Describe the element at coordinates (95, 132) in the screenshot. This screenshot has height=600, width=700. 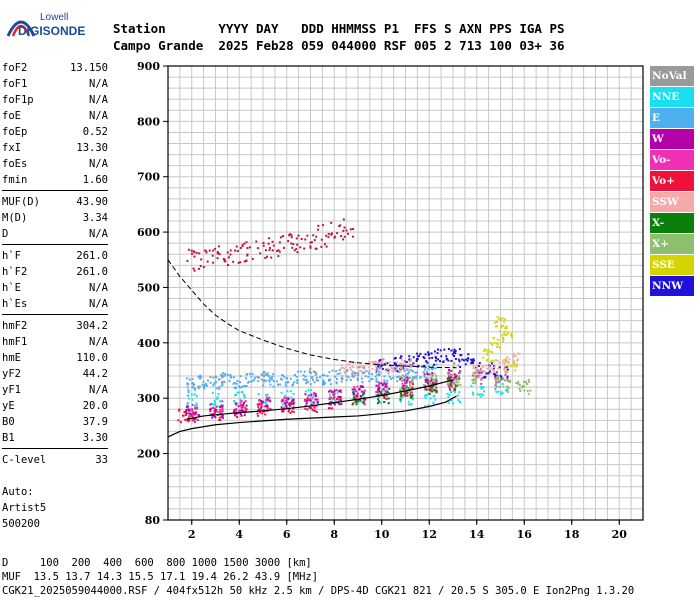
I see `param-value: 0.52` at that location.